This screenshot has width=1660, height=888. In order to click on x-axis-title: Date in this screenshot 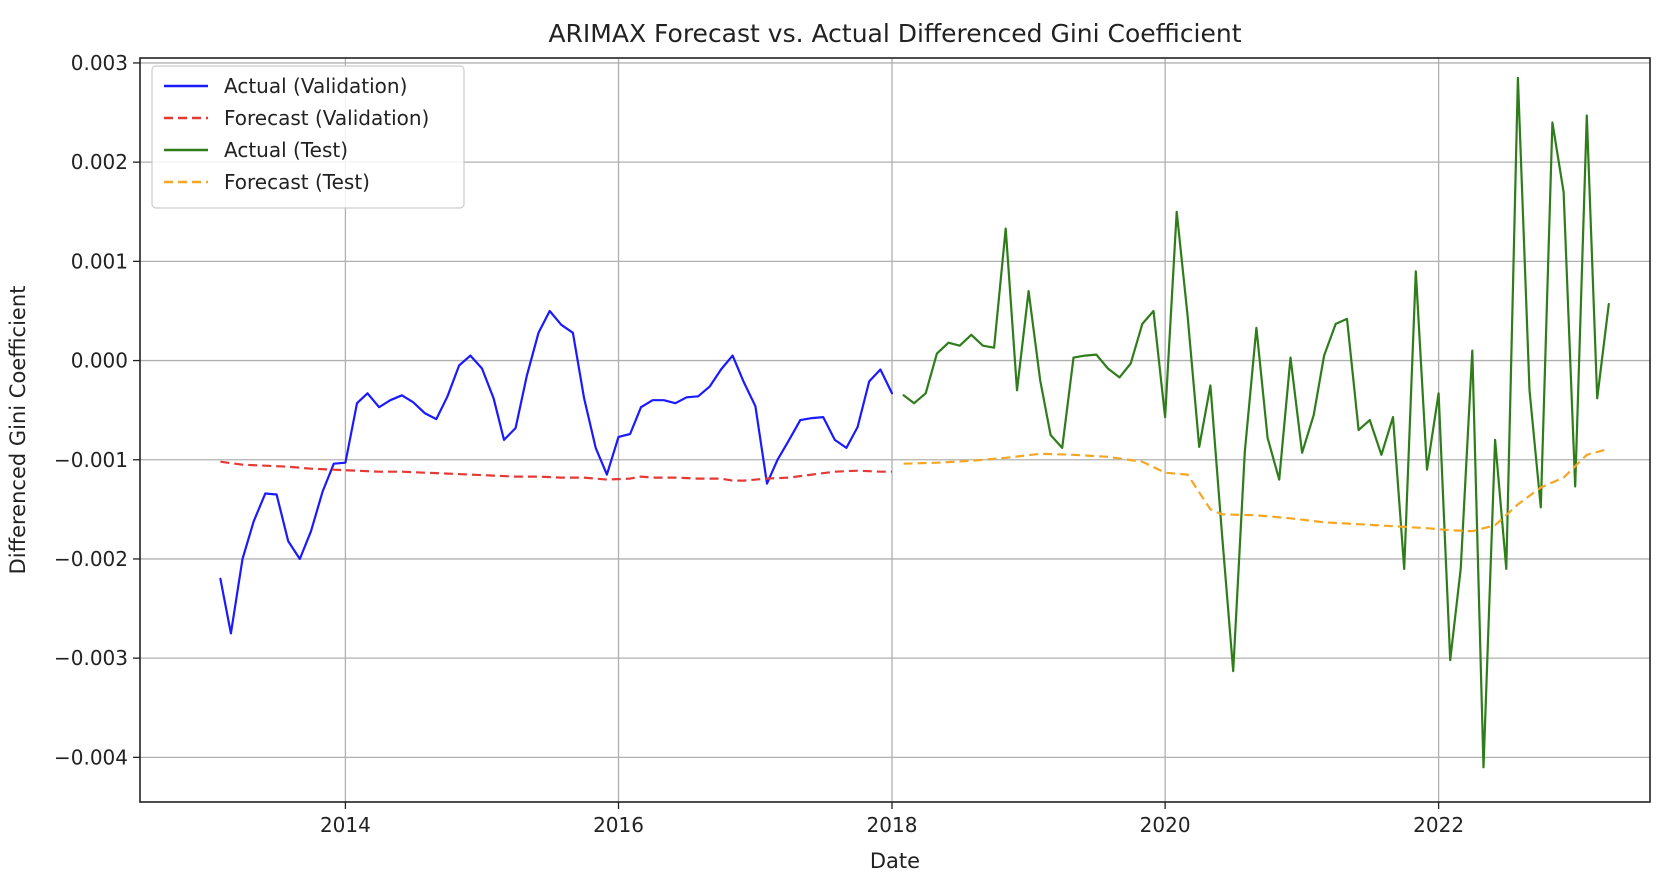, I will do `click(895, 861)`.